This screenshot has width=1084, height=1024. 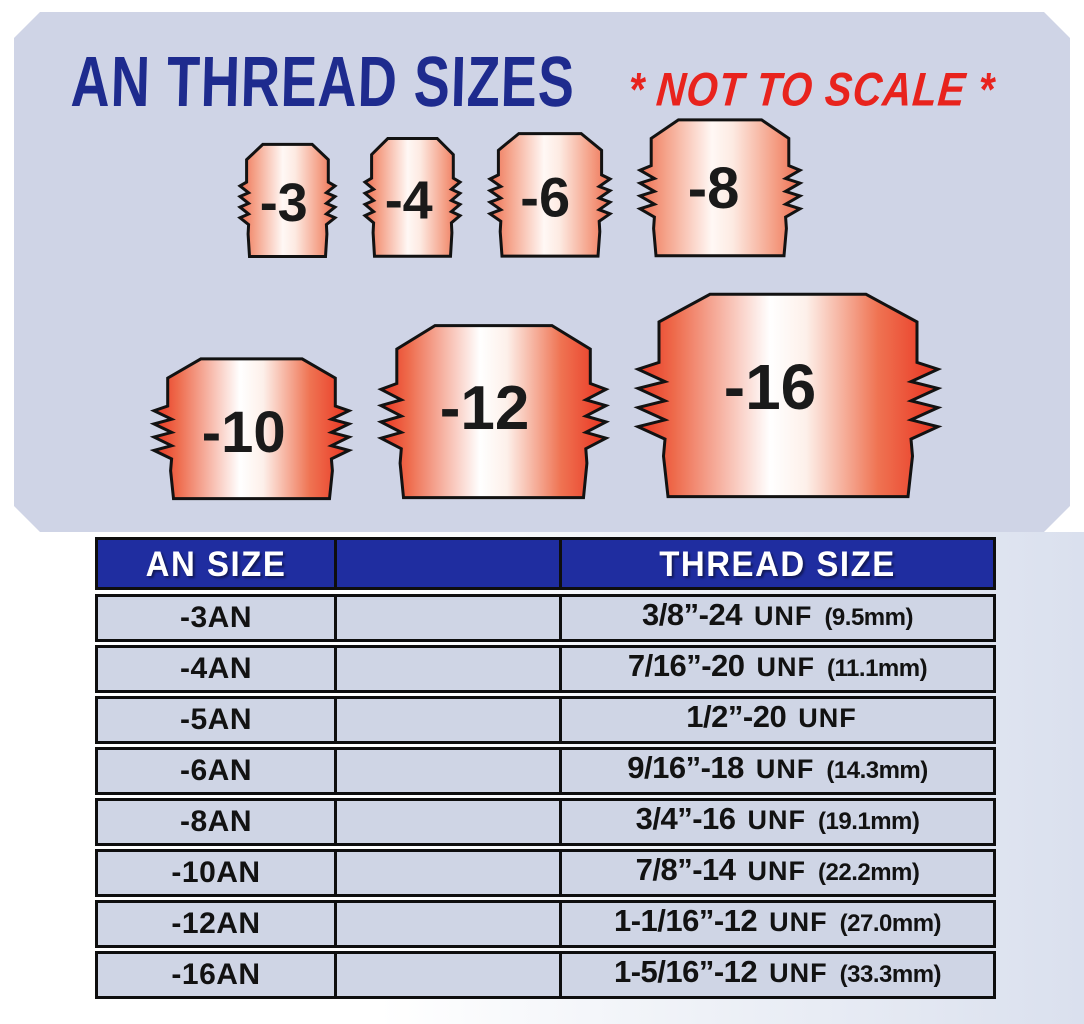 I want to click on thread-size-cell: 1/2”-20 UNF, so click(x=776, y=720).